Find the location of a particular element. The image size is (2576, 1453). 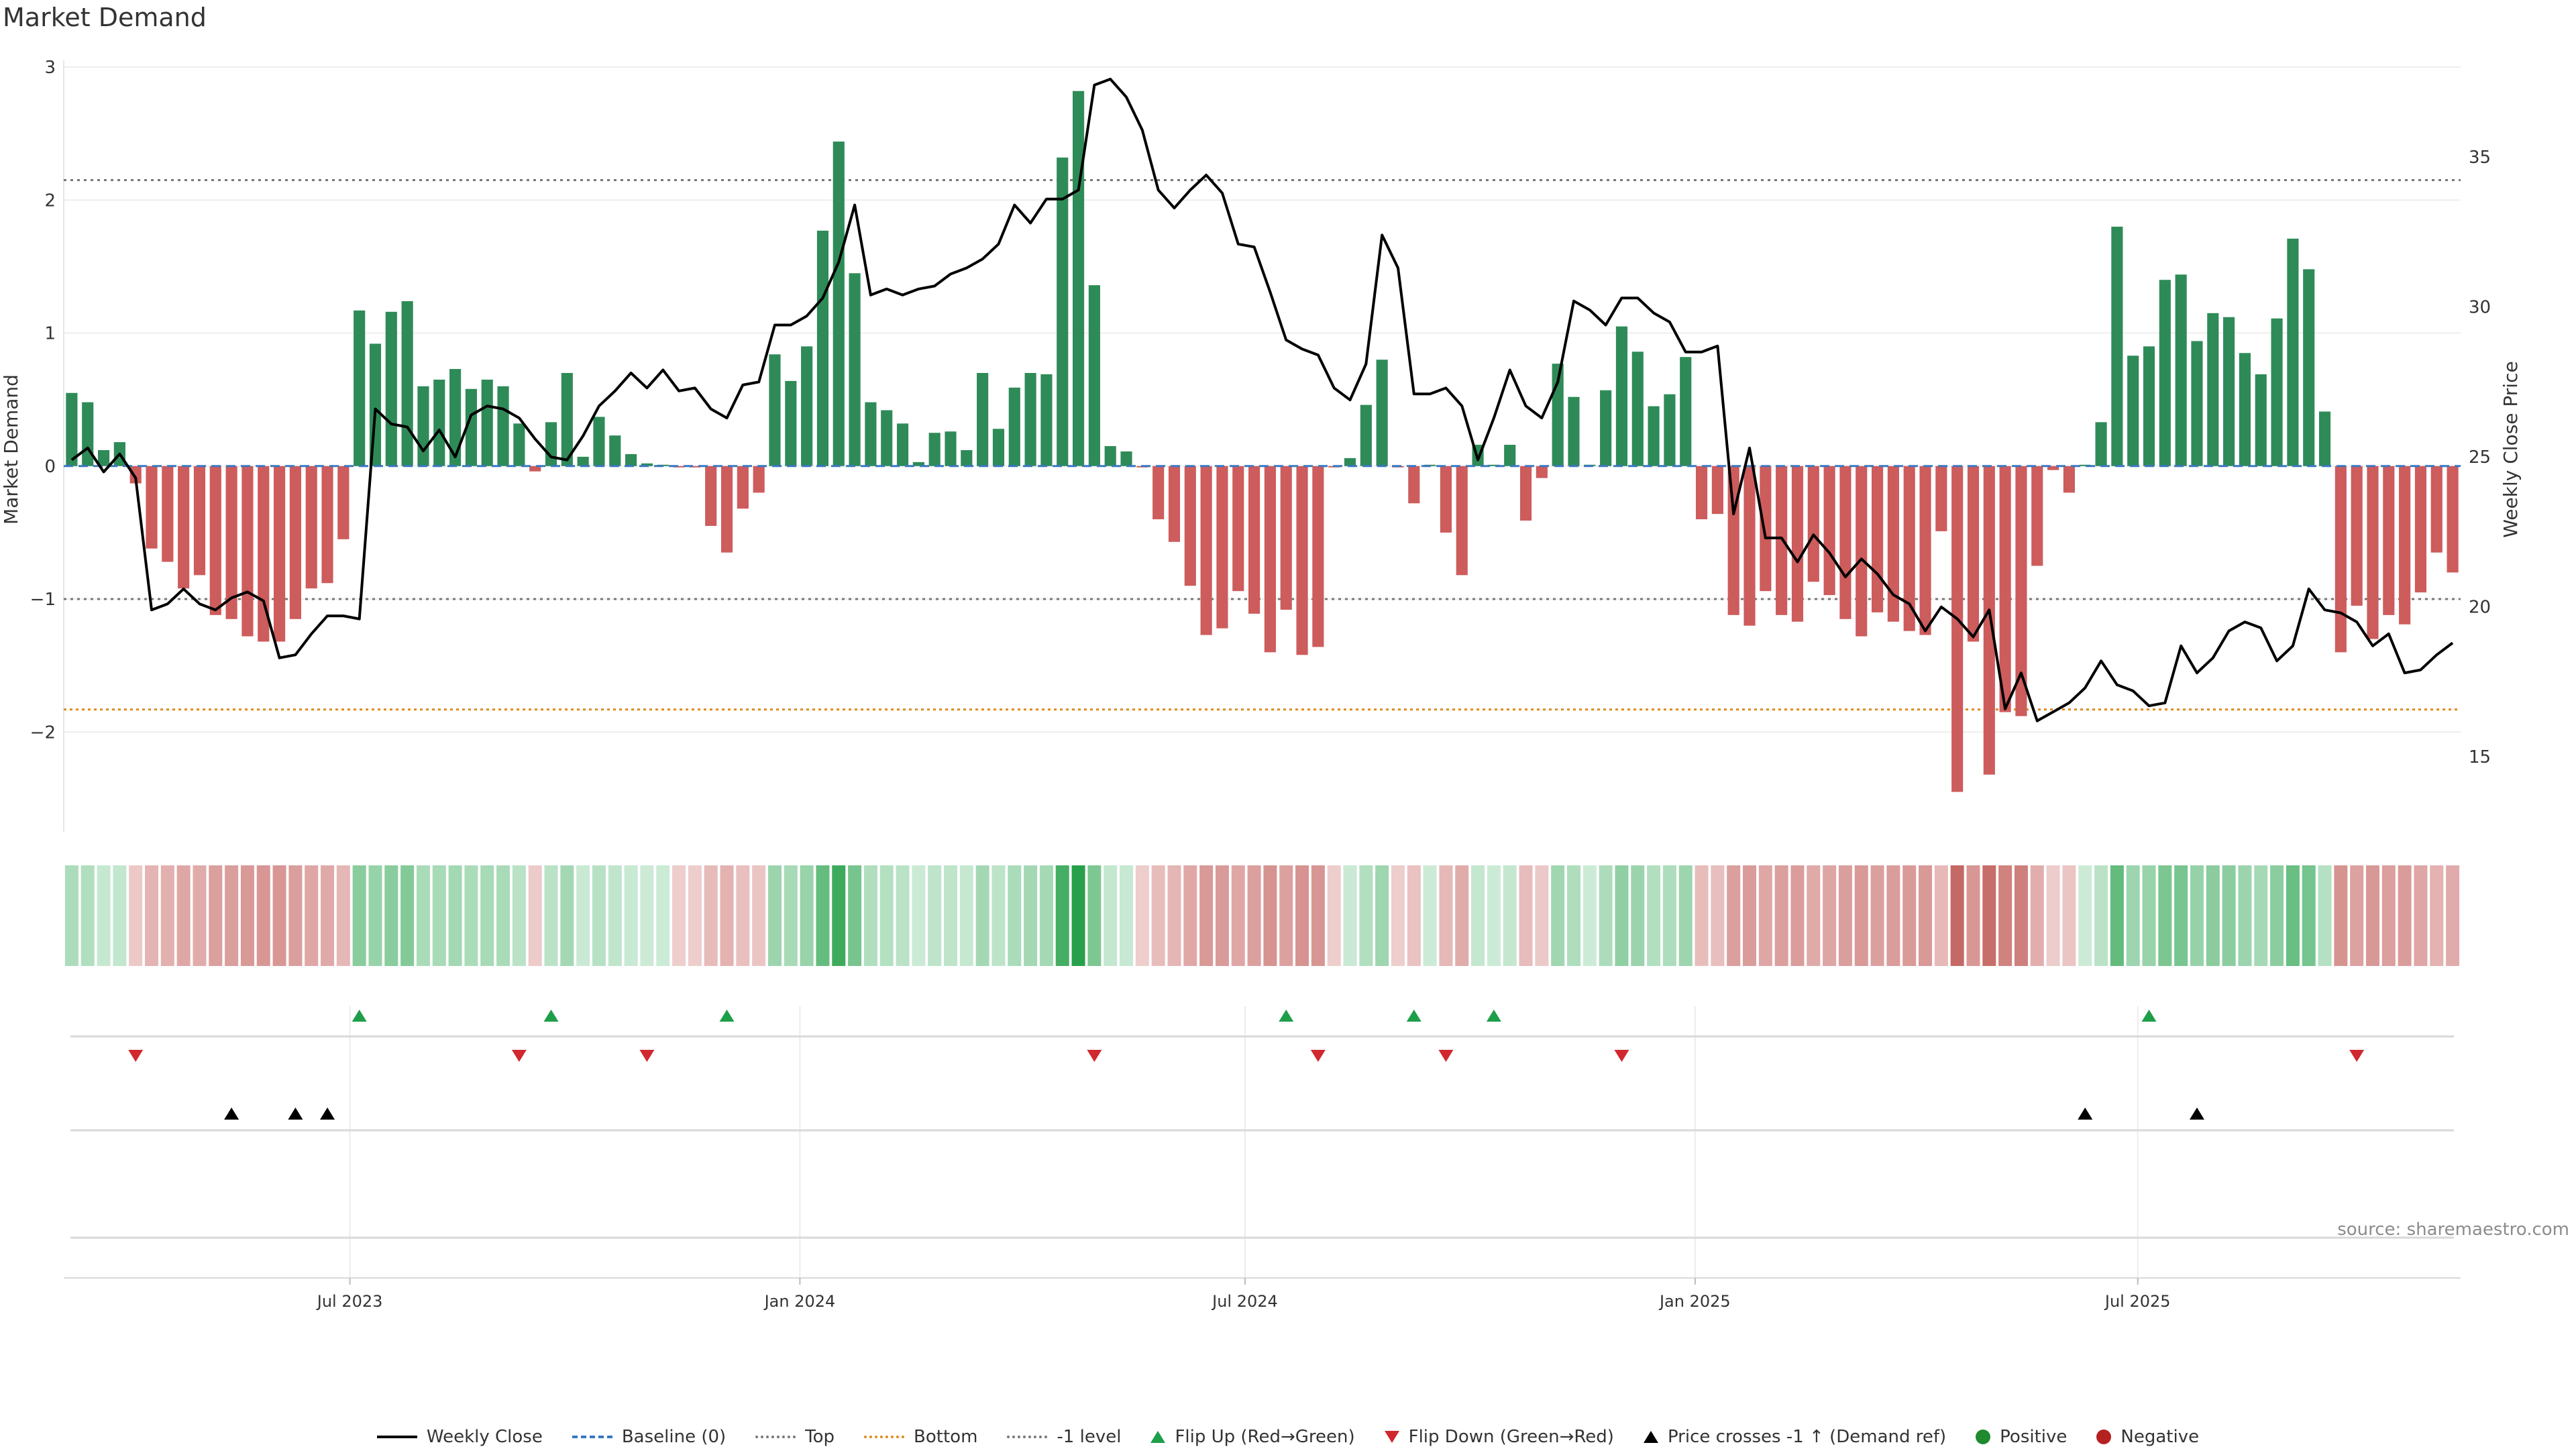

legend-item-flip-down: Flip Down (Green→Red) is located at coordinates (1499, 1437).